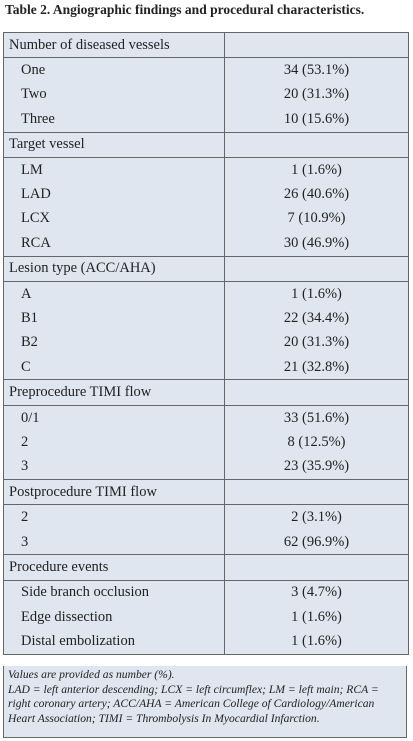 This screenshot has width=413, height=741. I want to click on row-label: Side branch occlusion, so click(114, 592).